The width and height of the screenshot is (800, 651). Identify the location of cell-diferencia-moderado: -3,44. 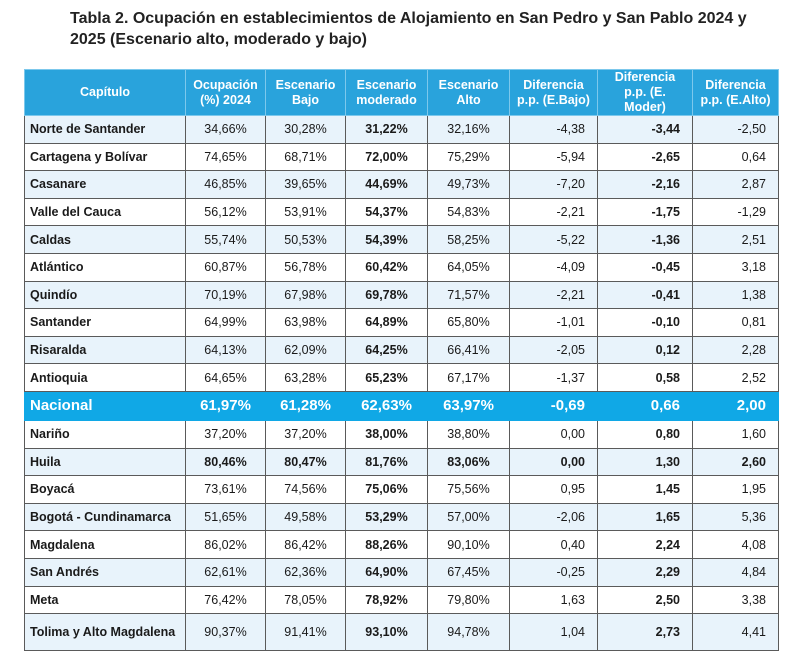
(645, 129).